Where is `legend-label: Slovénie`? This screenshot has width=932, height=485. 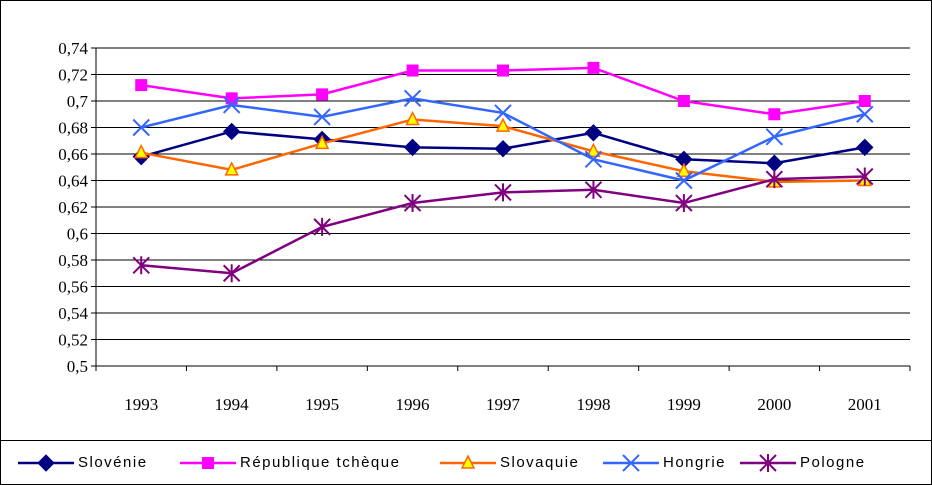
legend-label: Slovénie is located at coordinates (113, 462).